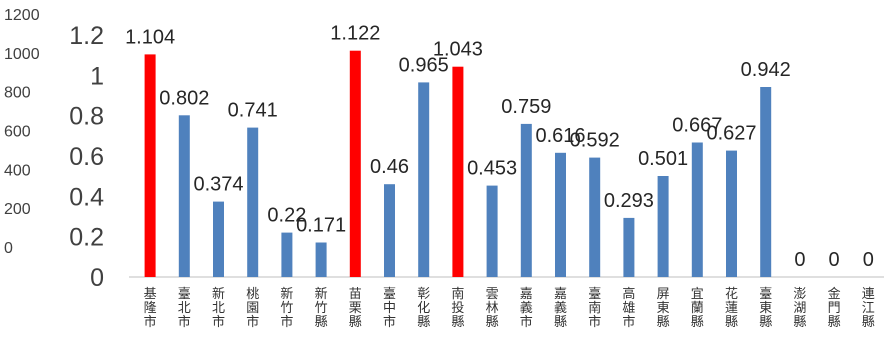  I want to click on secondary-y-tick-label: 200, so click(17, 209).